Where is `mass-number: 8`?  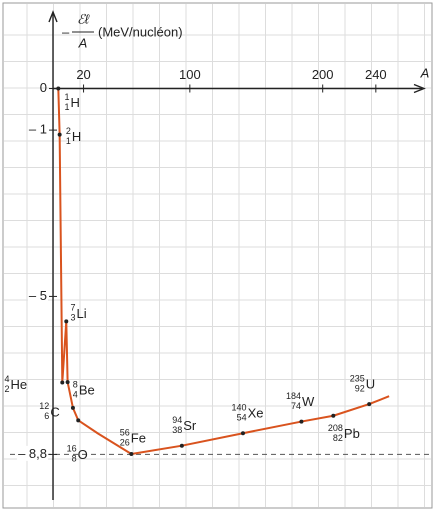
mass-number: 8 is located at coordinates (75, 384).